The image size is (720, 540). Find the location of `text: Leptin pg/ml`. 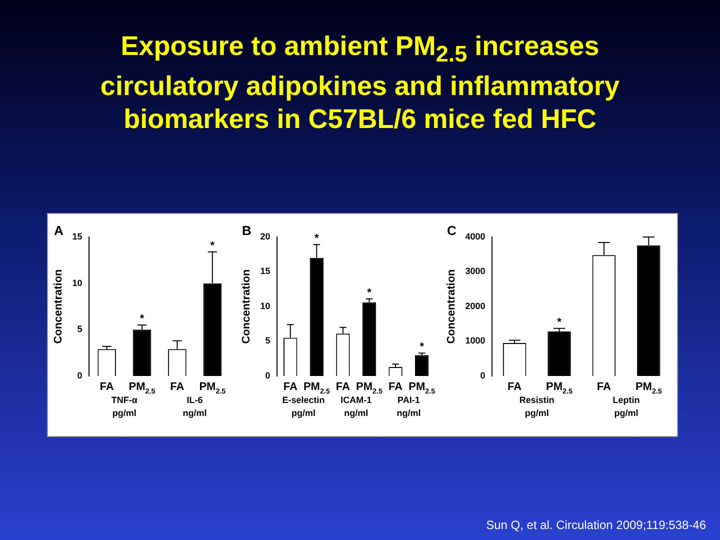

text: Leptin pg/ml is located at coordinates (626, 406).